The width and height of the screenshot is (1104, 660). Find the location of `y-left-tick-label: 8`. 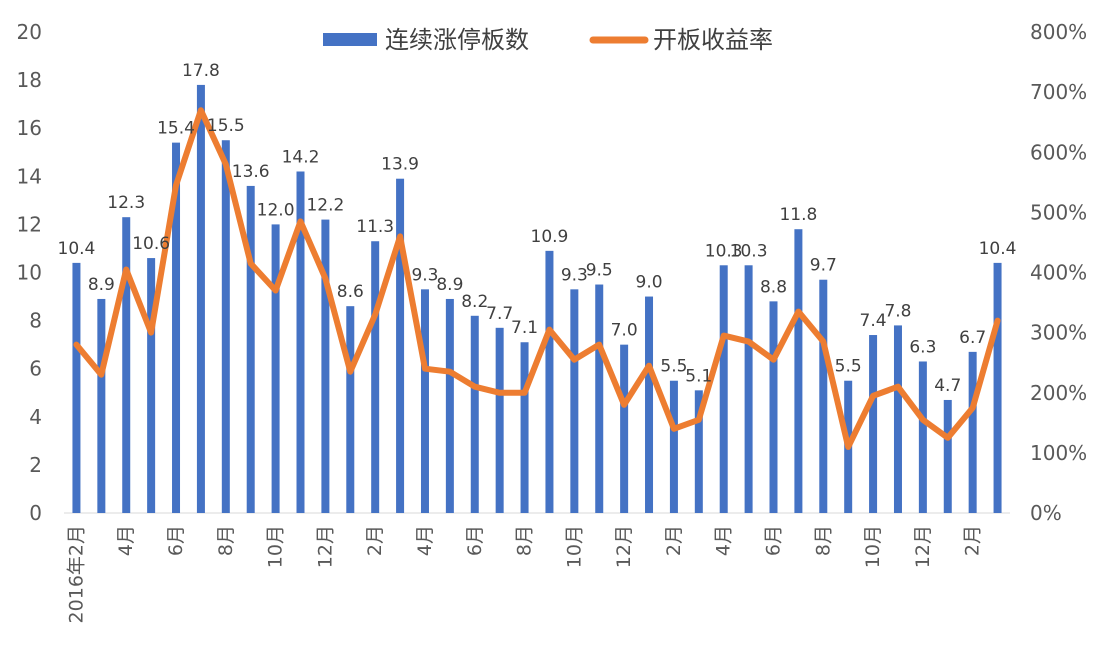

y-left-tick-label: 8 is located at coordinates (35, 321).